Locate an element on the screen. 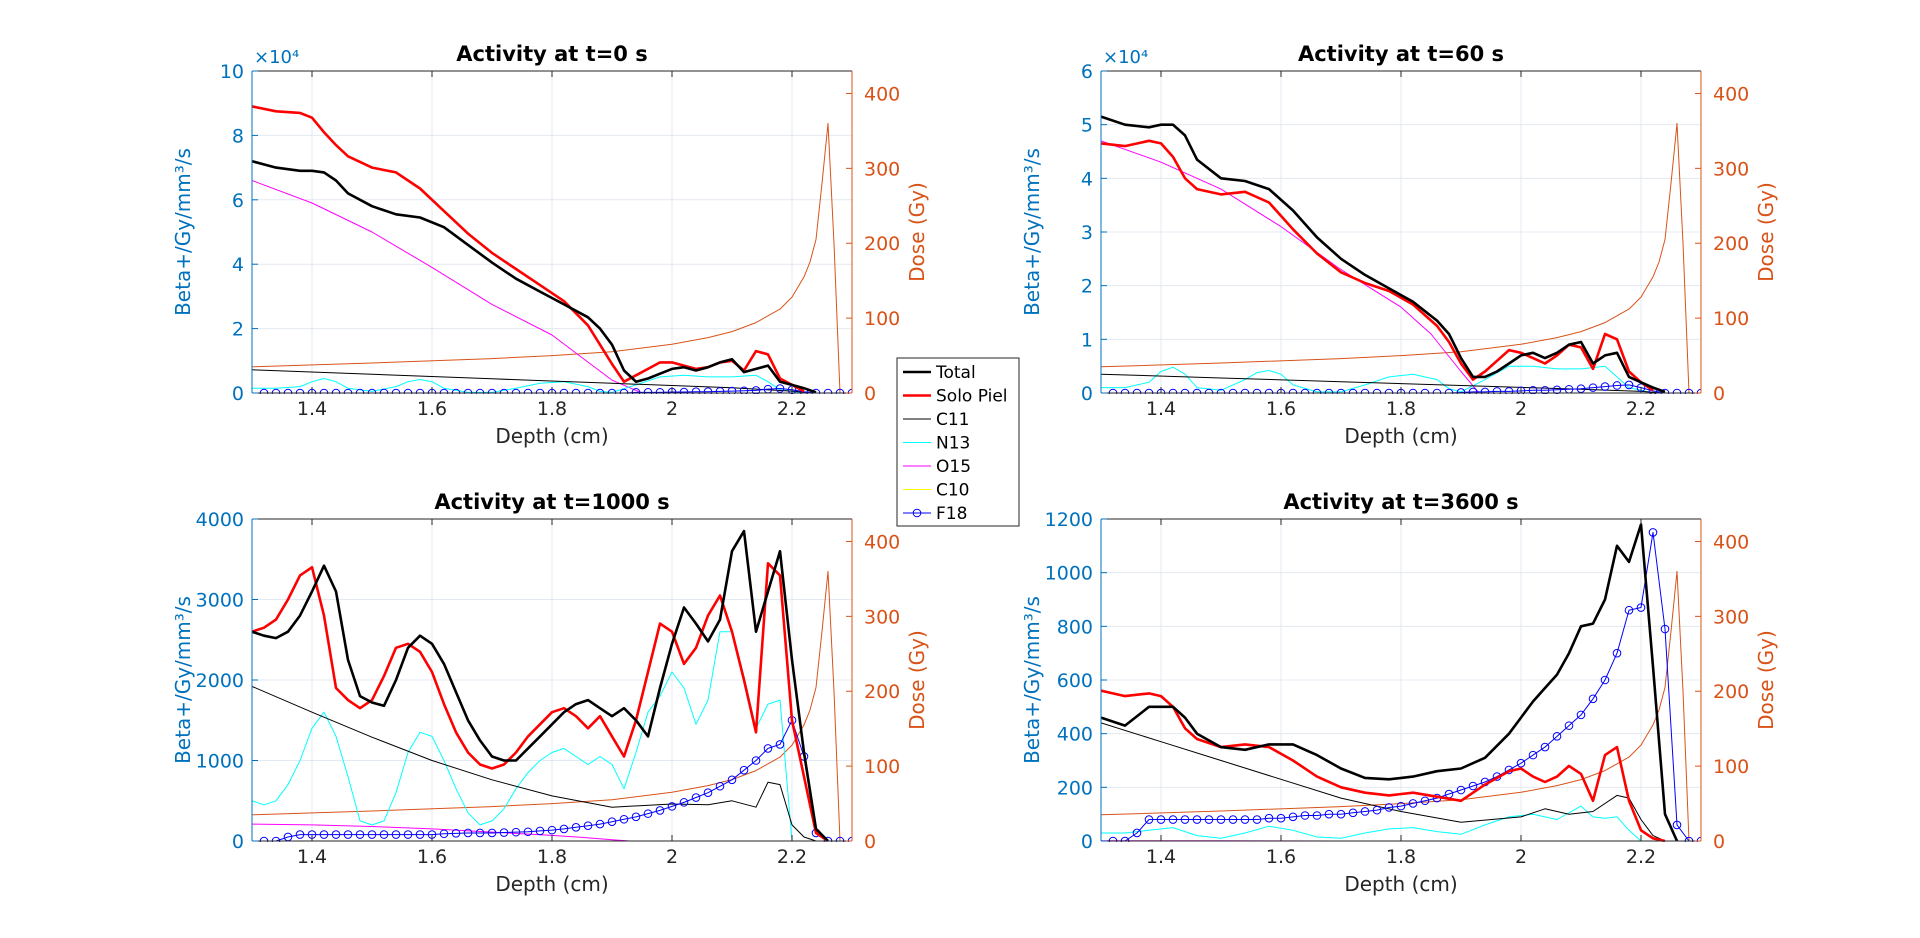  series-line-n13 is located at coordinates (1371, 823).